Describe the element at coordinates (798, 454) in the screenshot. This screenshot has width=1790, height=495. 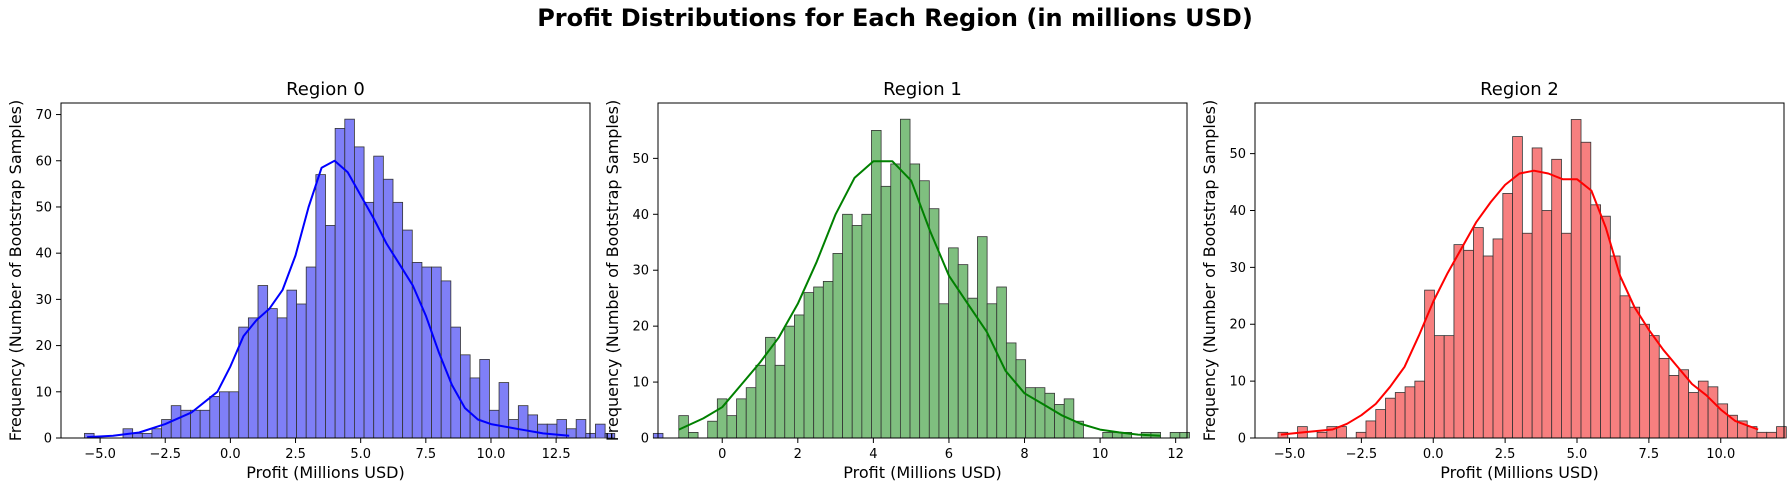
I see `x-tick-label: 2` at that location.